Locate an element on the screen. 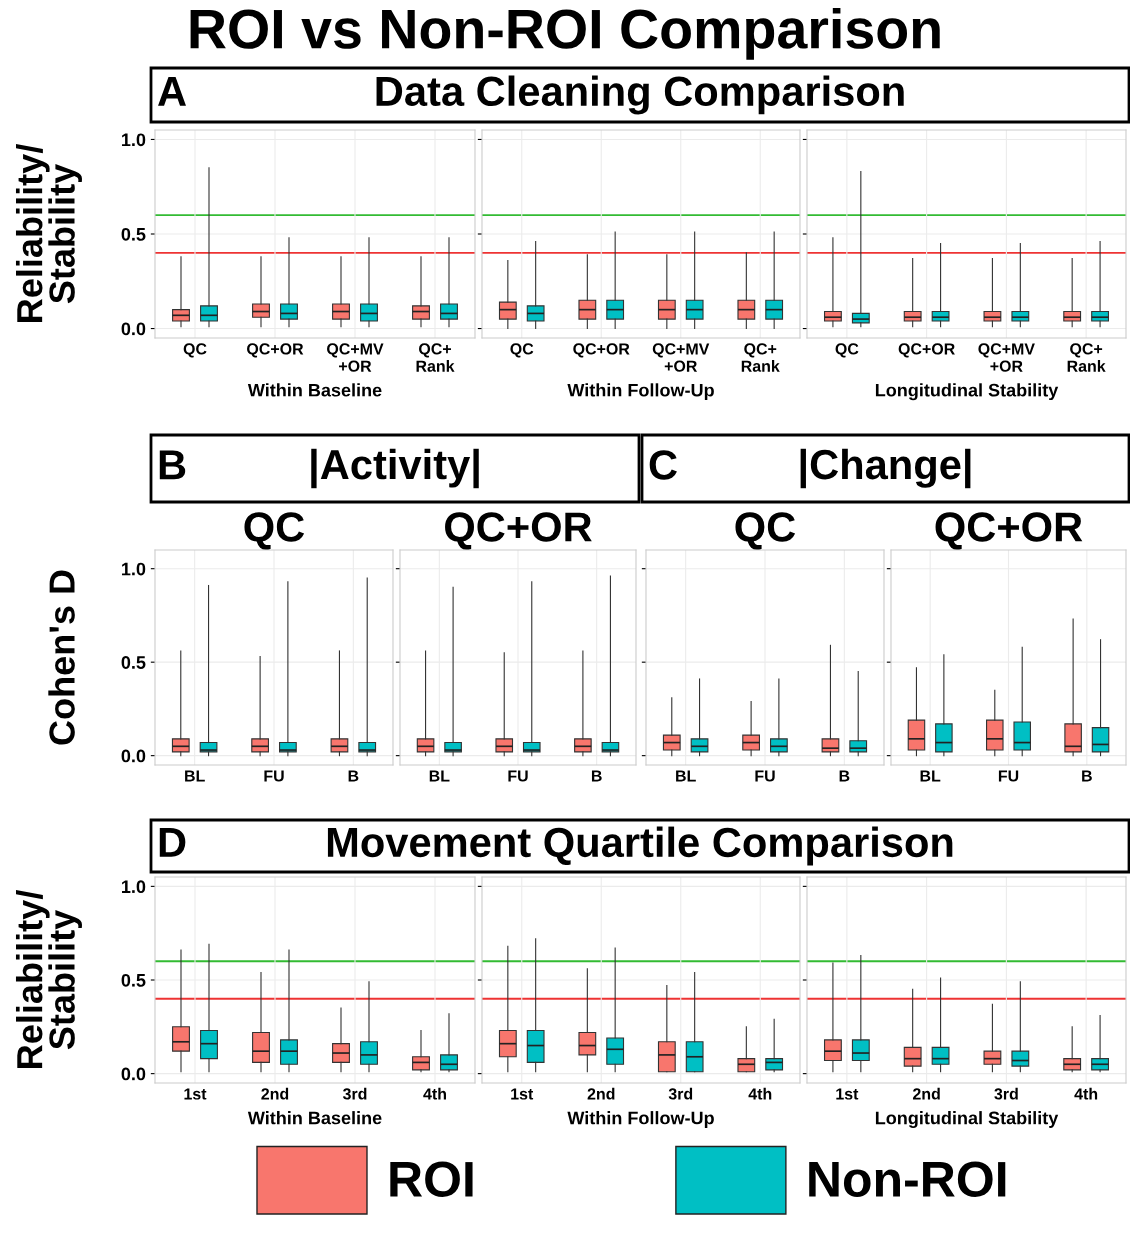 This screenshot has width=1130, height=1259. text: Movement Quartile Comparison is located at coordinates (640, 846).